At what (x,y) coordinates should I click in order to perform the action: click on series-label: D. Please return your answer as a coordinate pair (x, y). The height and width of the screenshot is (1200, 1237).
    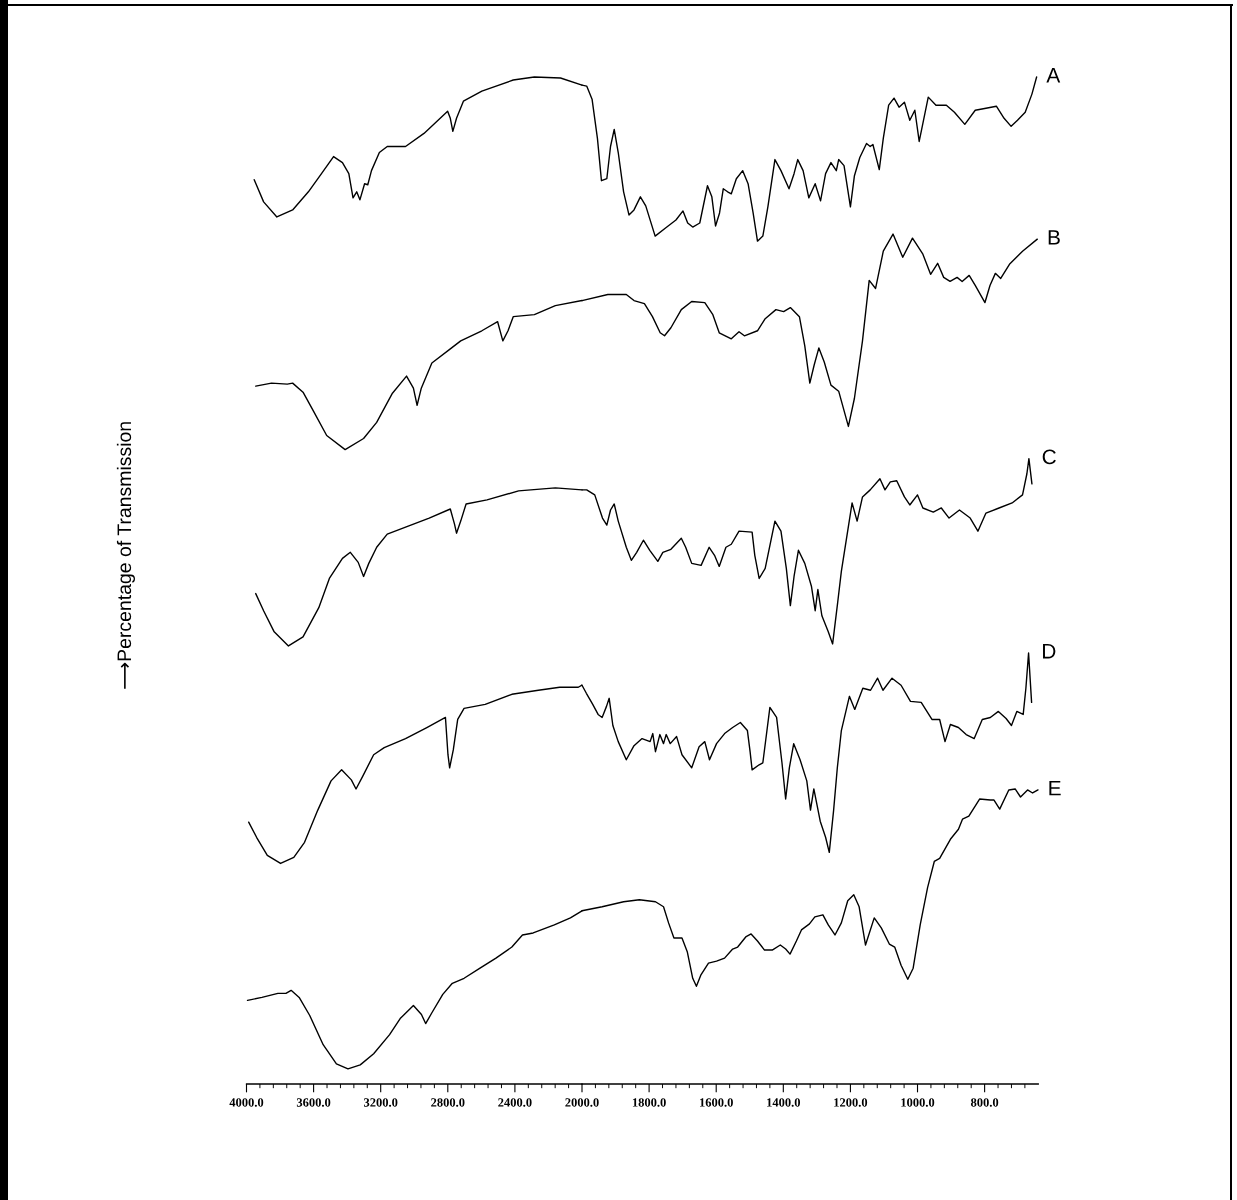
    Looking at the image, I should click on (1049, 651).